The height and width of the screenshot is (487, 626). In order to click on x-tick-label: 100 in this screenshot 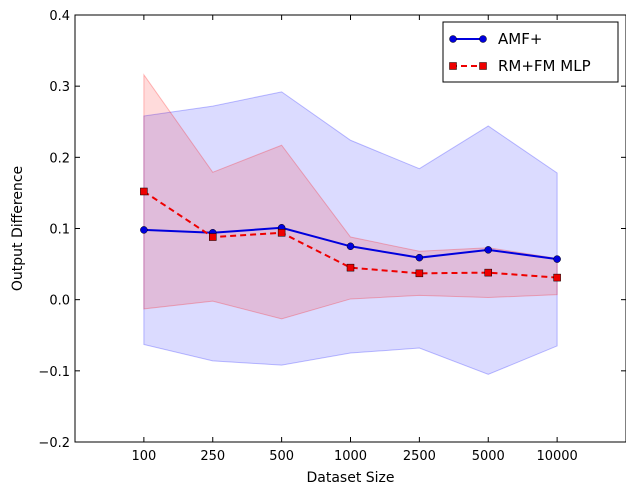, I will do `click(143, 456)`.